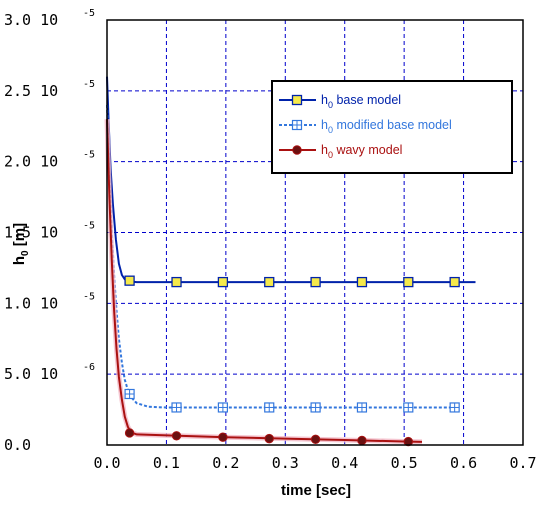 This screenshot has width=550, height=506. I want to click on y-tick-label: 2.5 10, so click(31, 91).